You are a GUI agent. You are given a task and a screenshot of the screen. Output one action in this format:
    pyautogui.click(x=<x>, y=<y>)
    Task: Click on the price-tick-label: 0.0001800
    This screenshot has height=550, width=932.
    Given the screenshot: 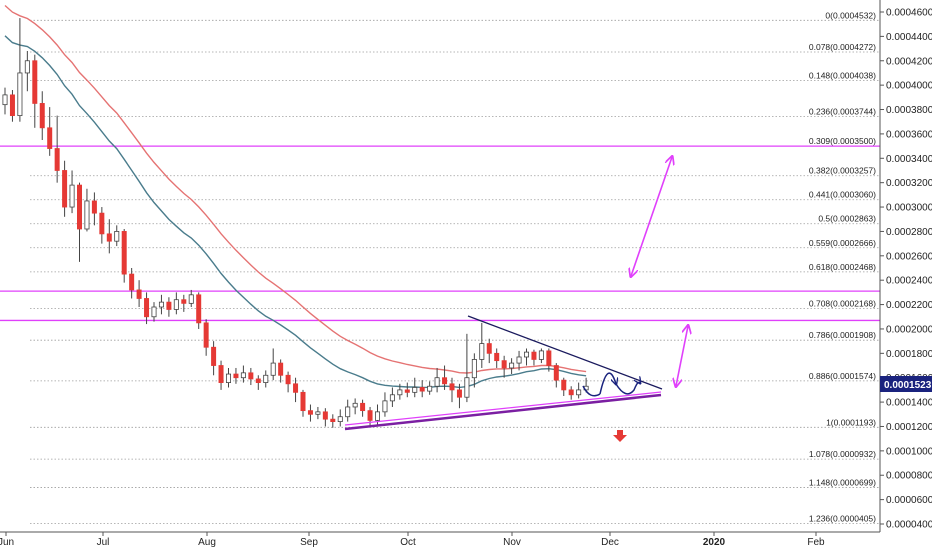 What is the action you would take?
    pyautogui.click(x=909, y=354)
    